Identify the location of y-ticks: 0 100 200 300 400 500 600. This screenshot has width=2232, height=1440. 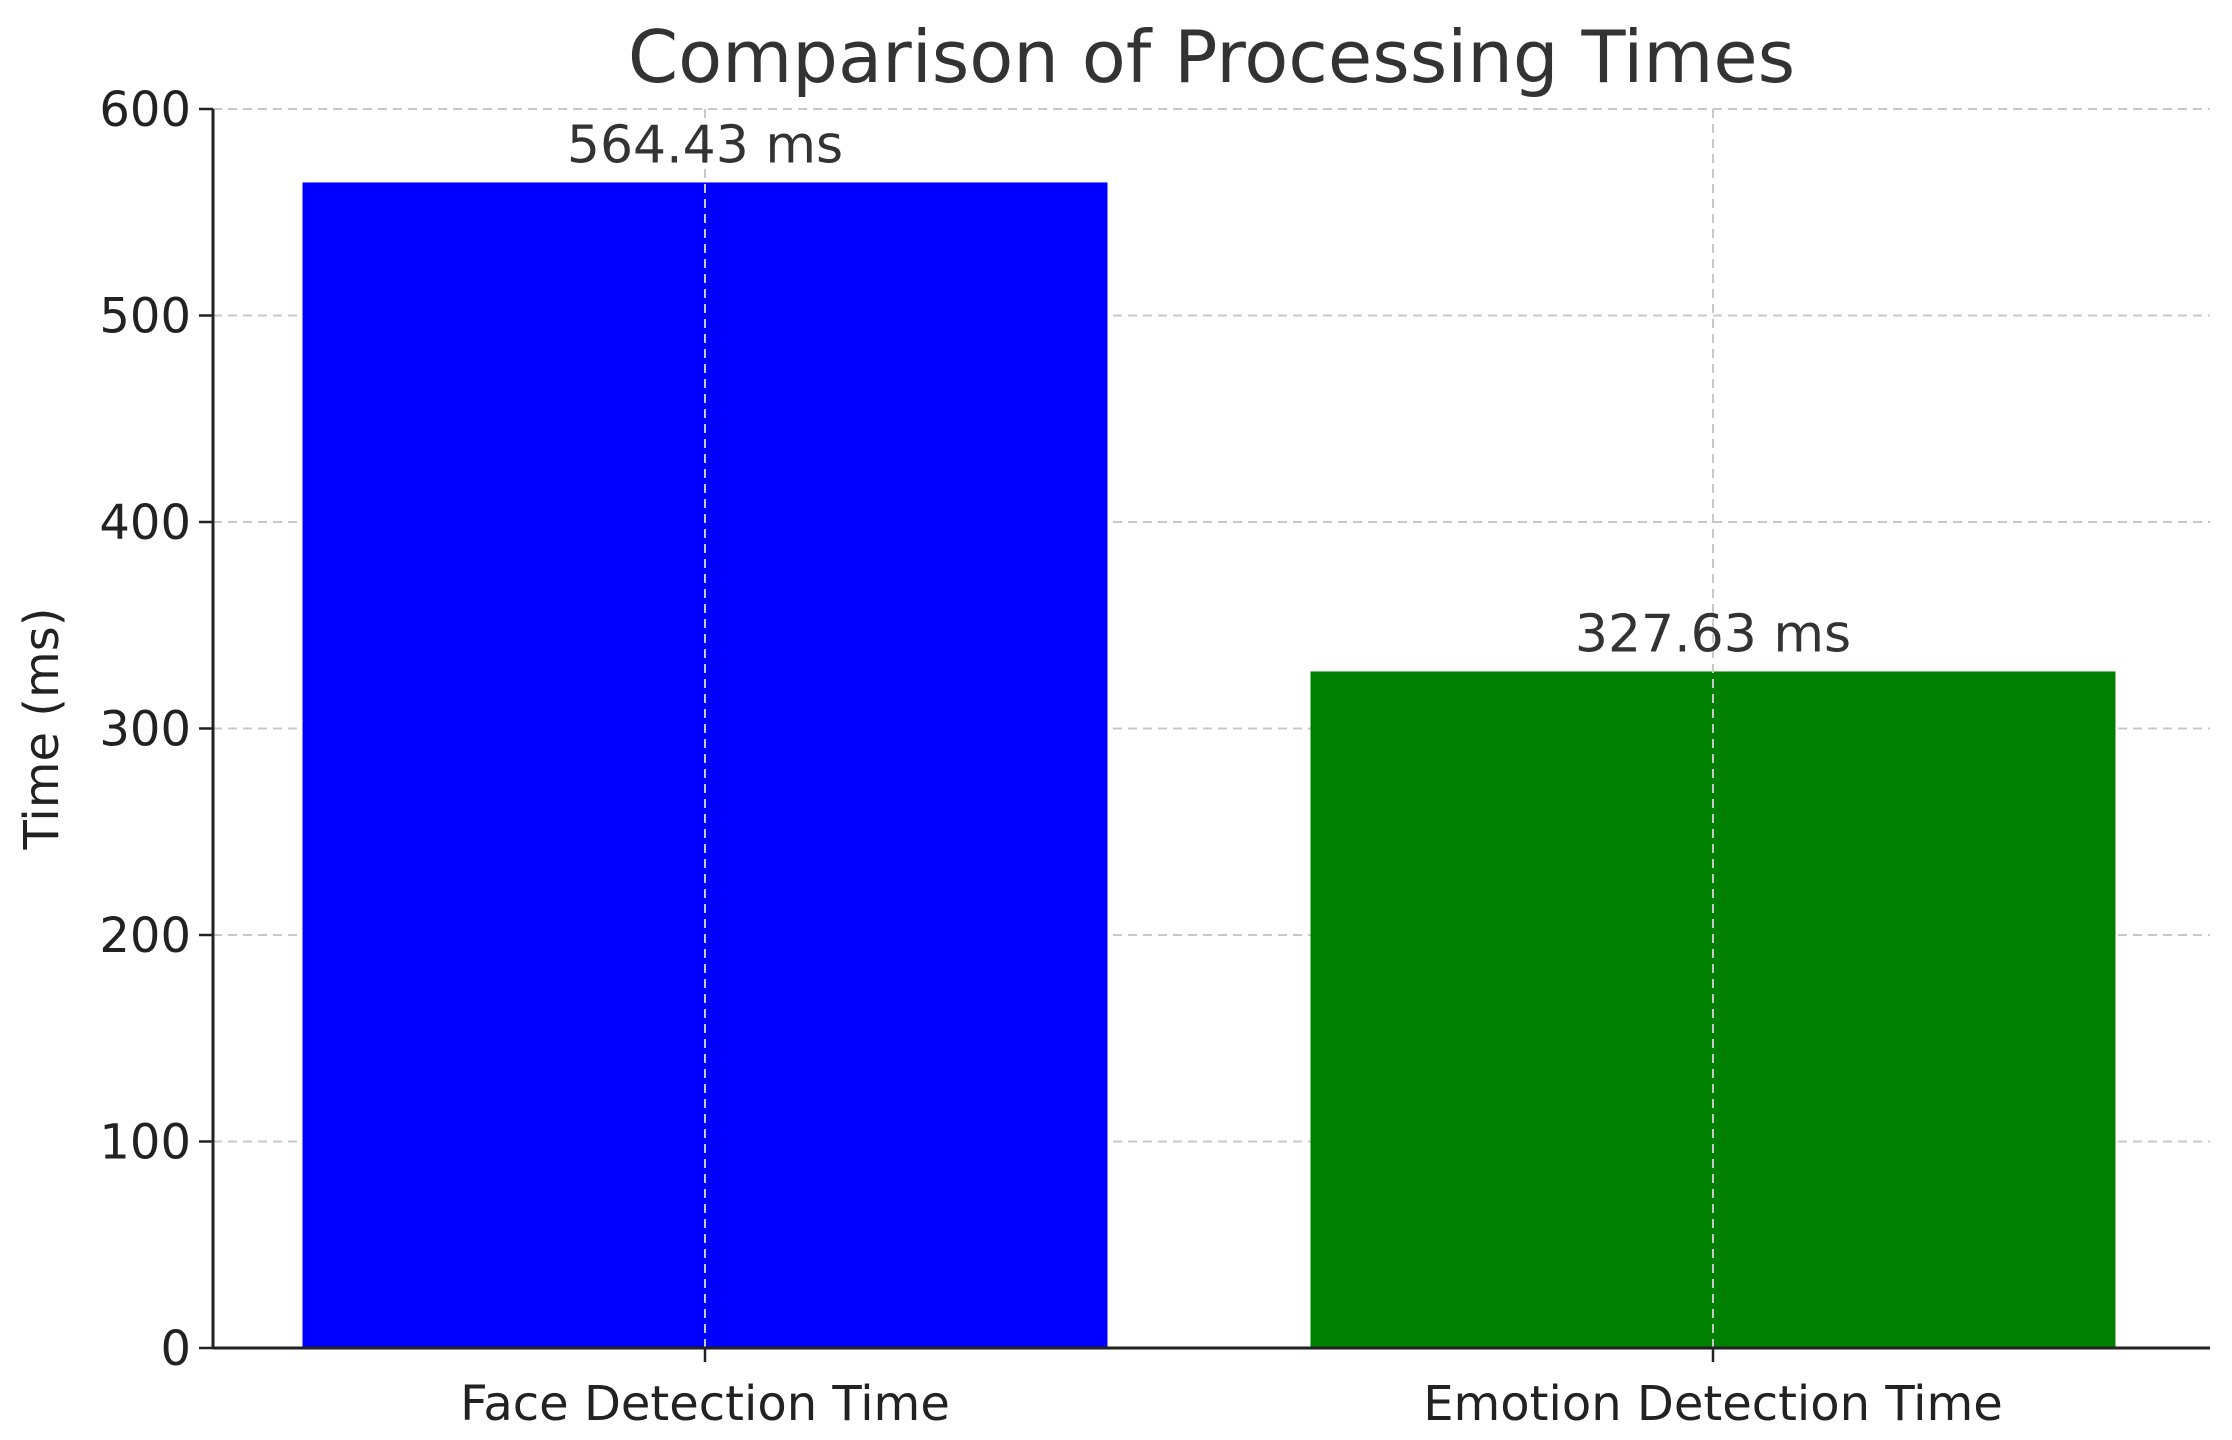
(156, 729).